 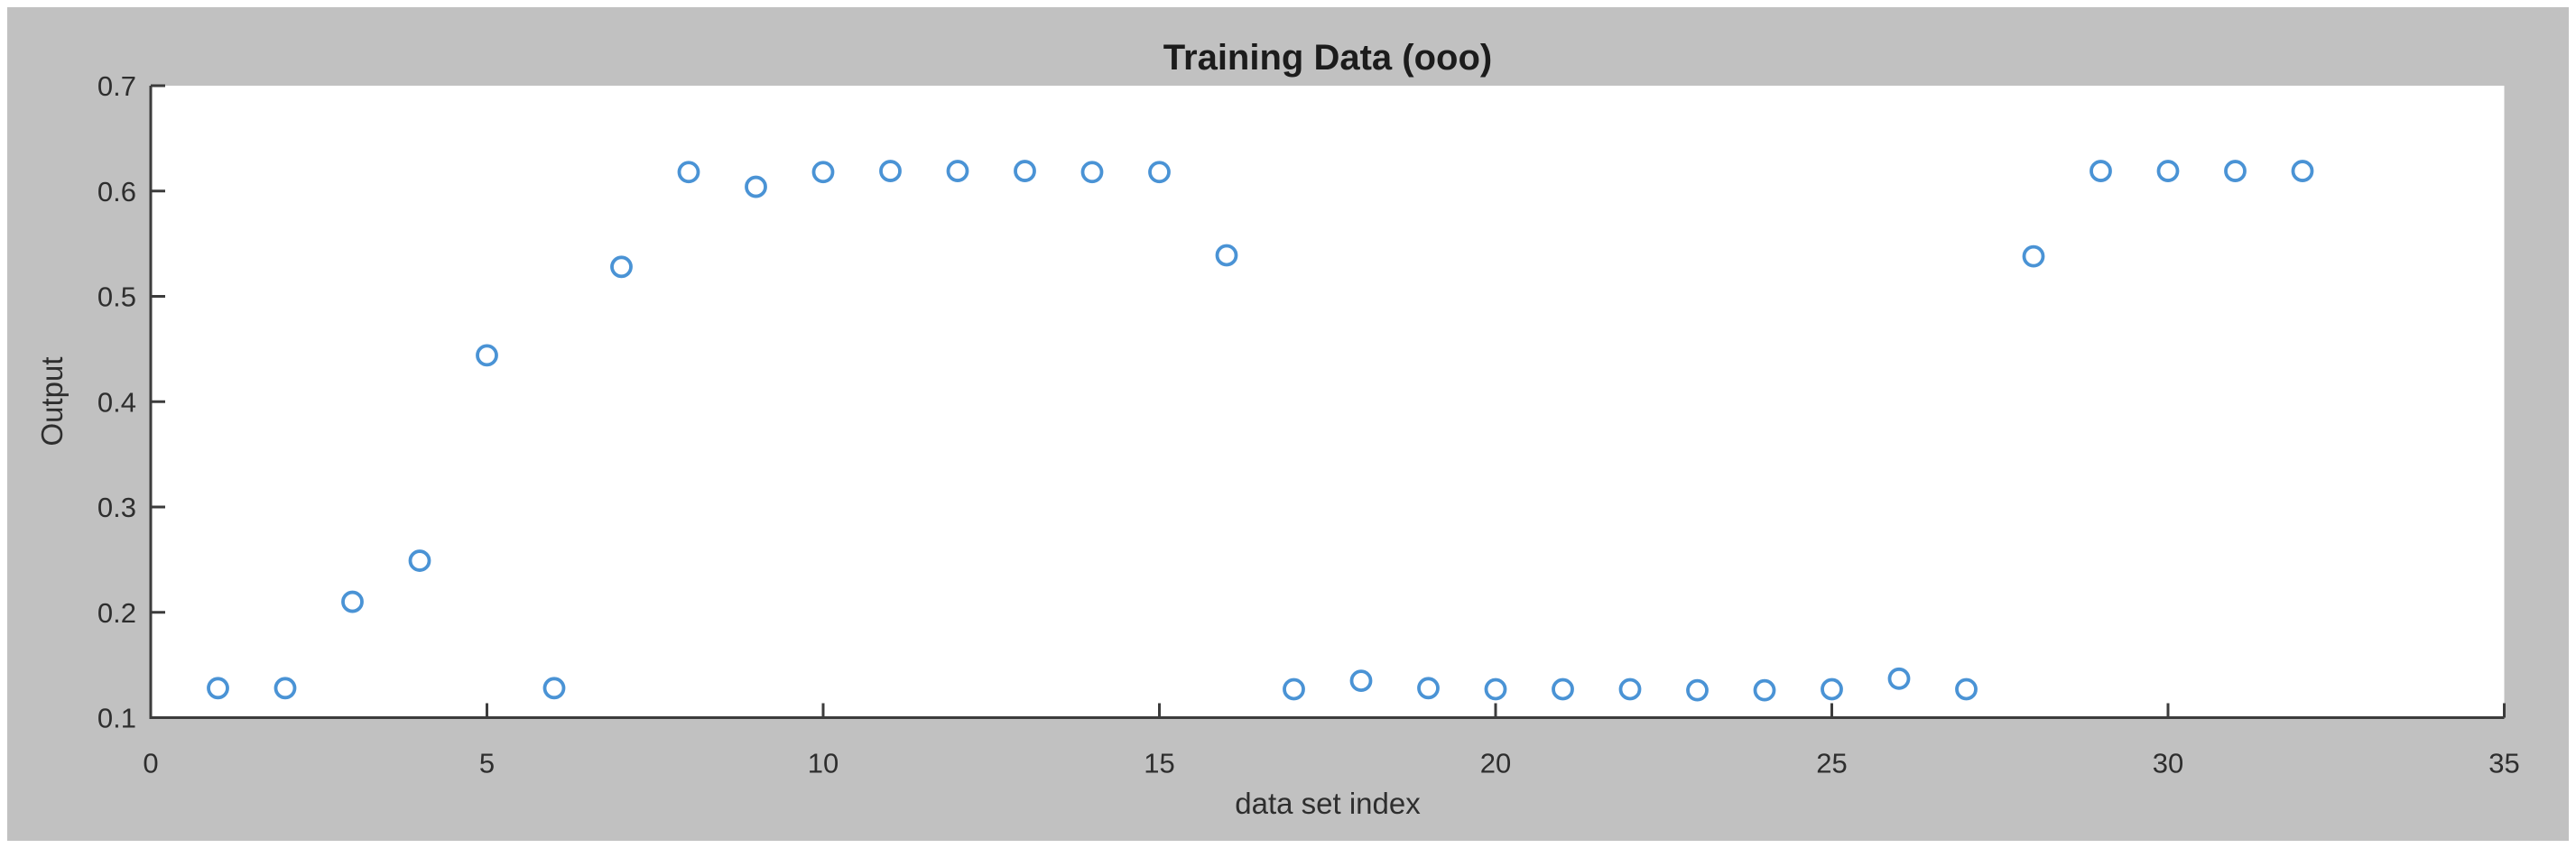 I want to click on x-tick-label: 30, so click(x=2168, y=763).